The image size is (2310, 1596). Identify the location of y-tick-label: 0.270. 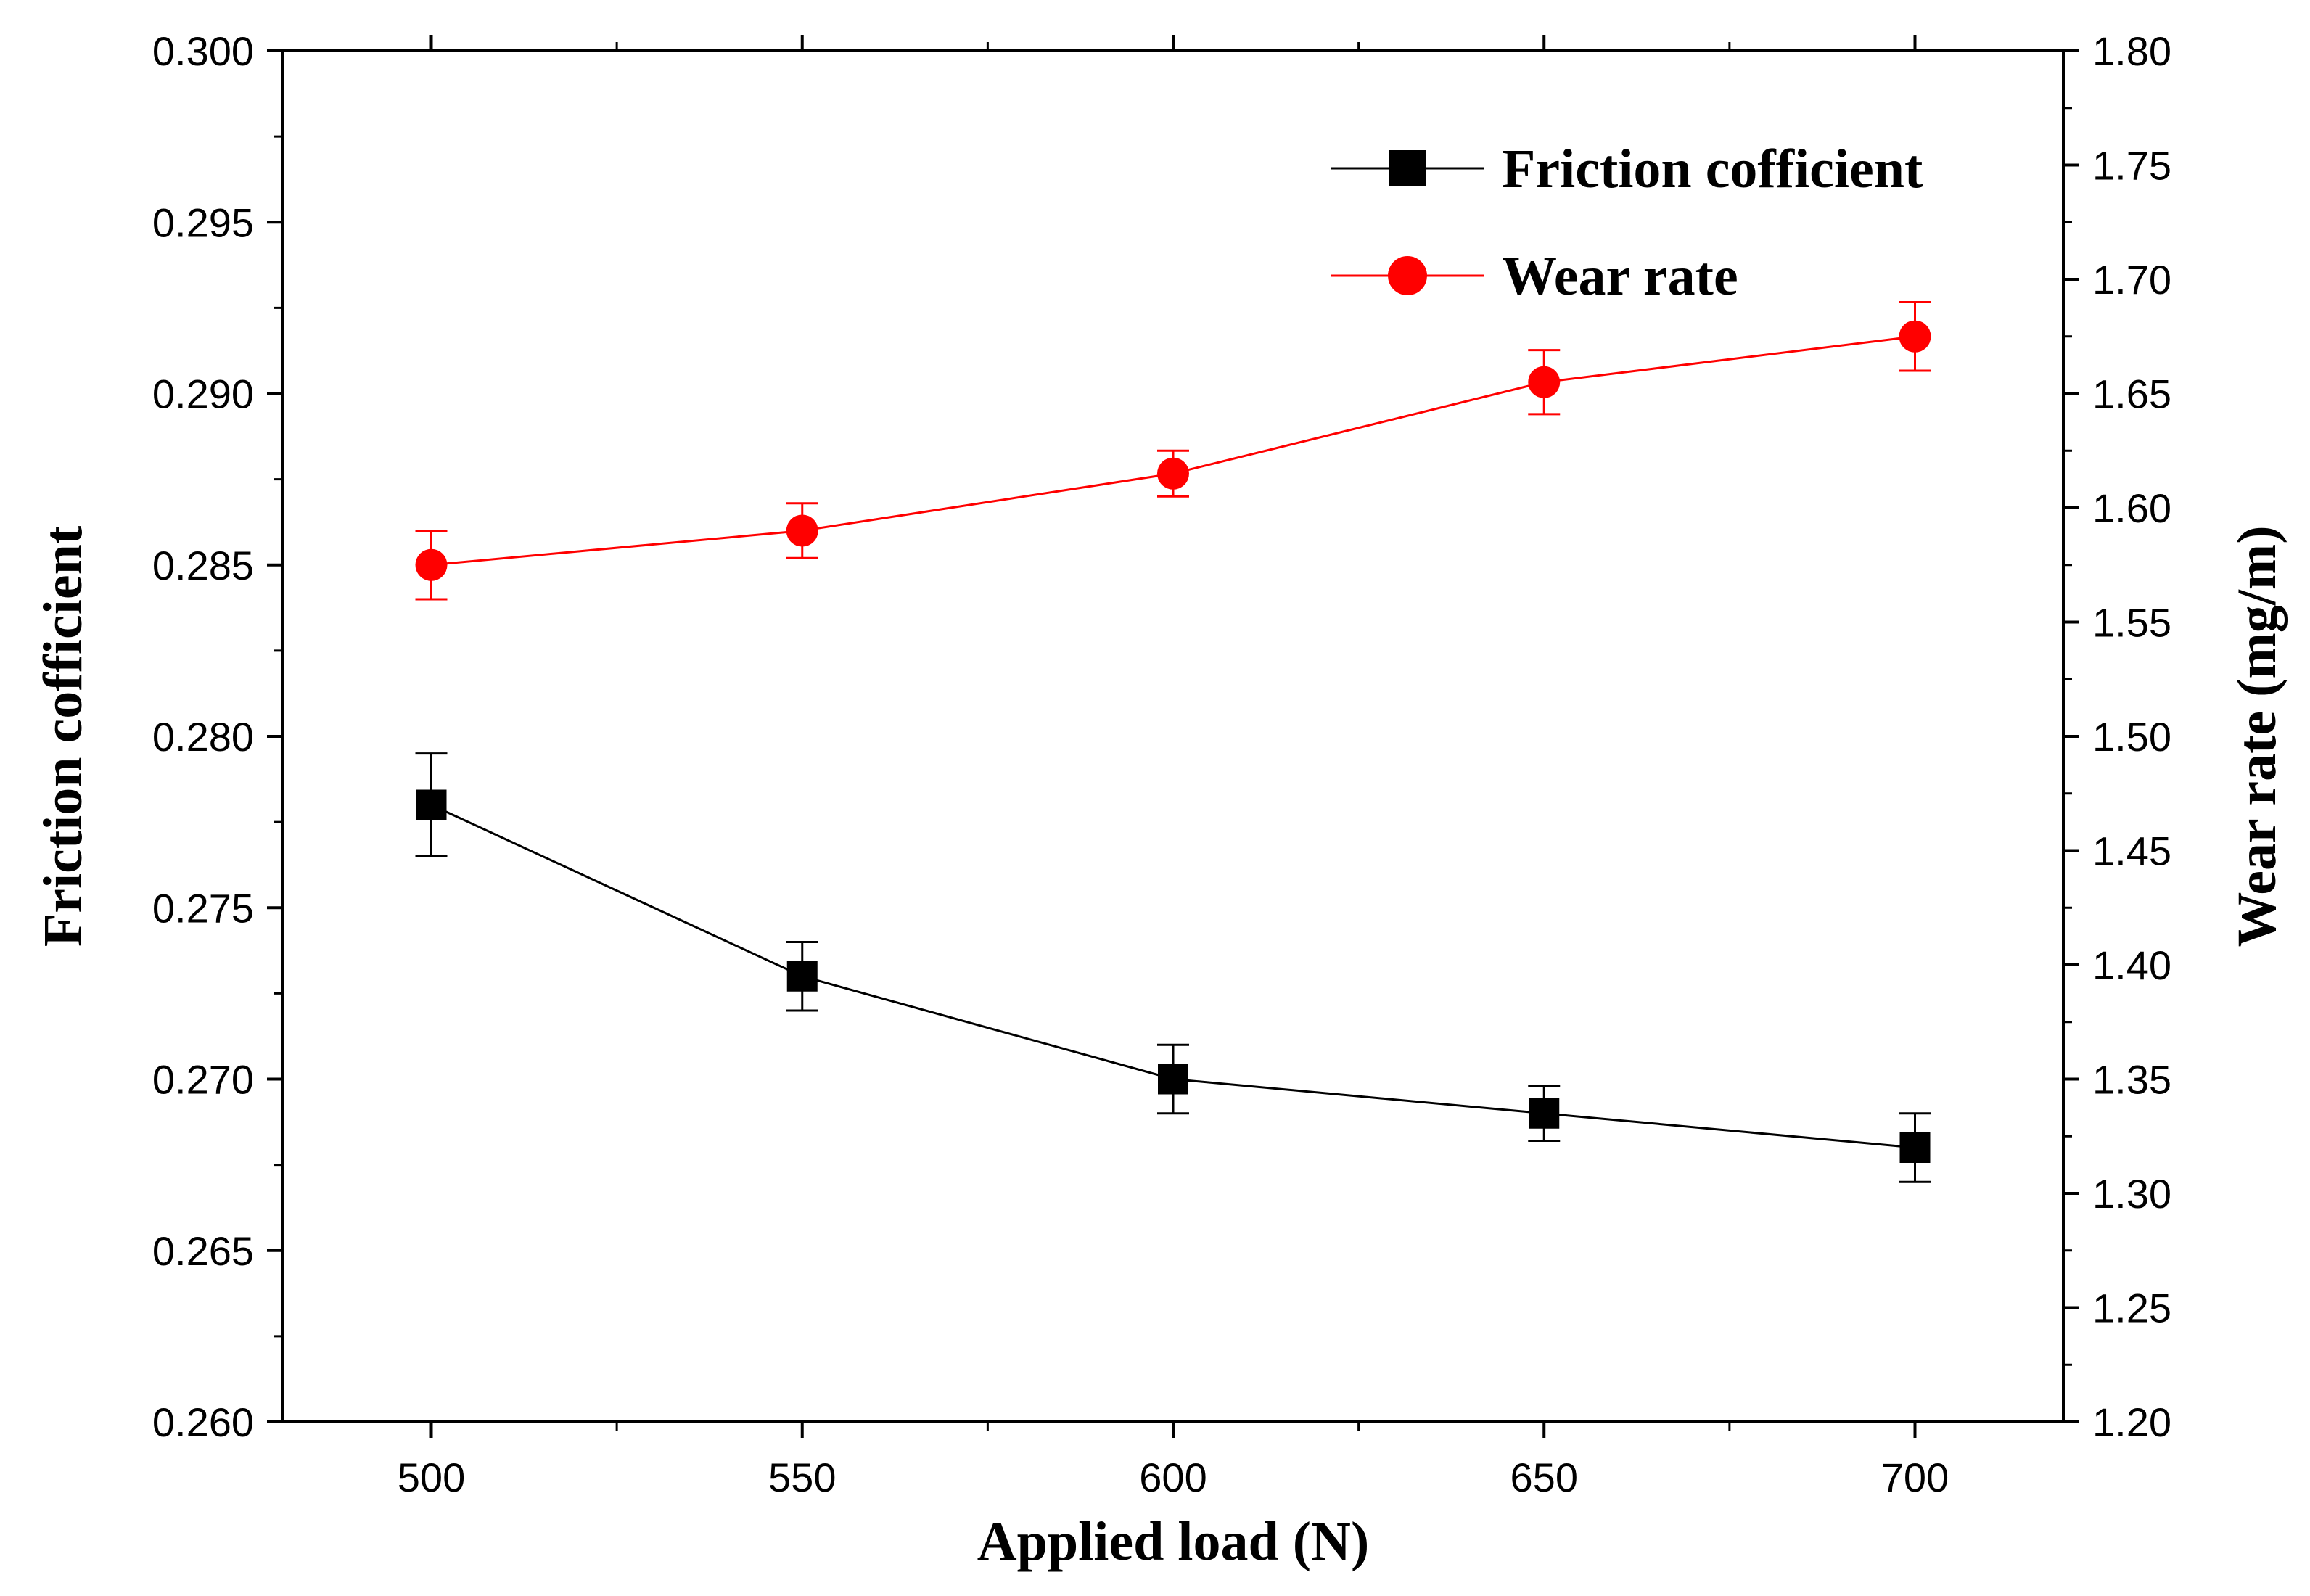
(203, 1080).